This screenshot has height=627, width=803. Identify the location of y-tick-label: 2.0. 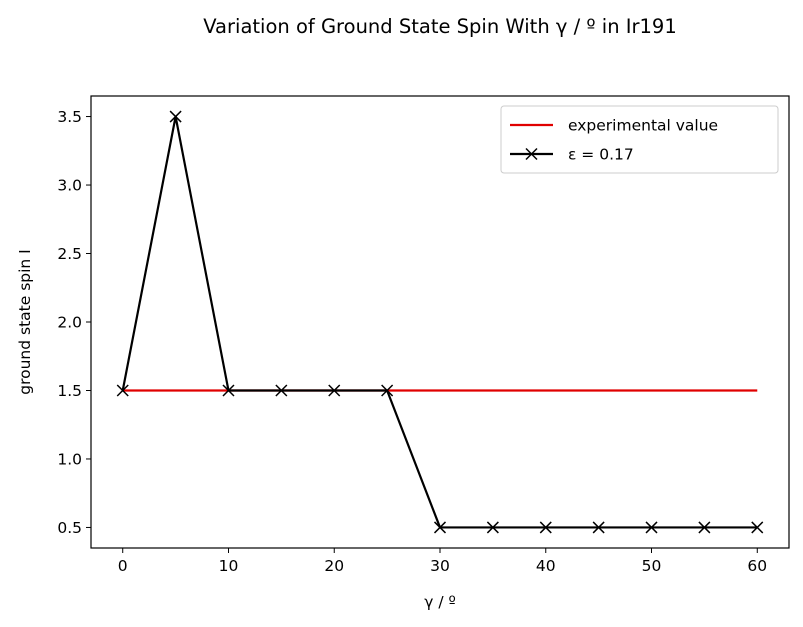
(69, 323).